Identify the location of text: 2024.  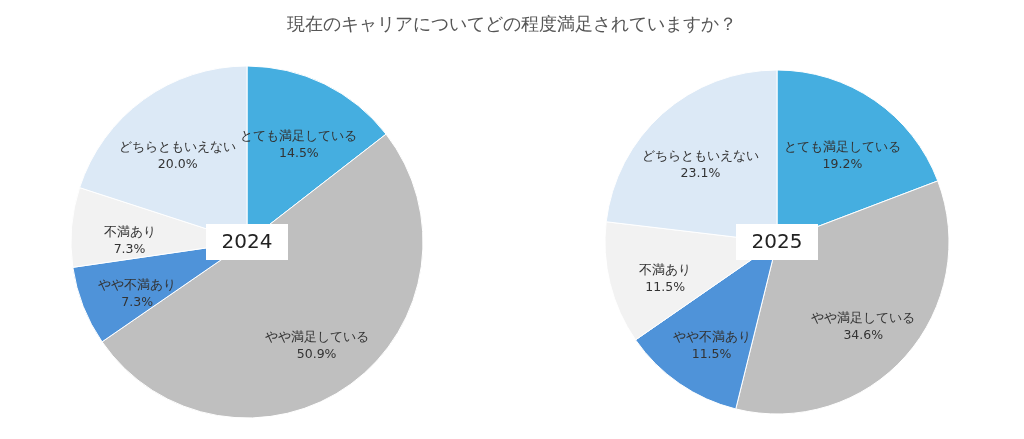
(247, 241).